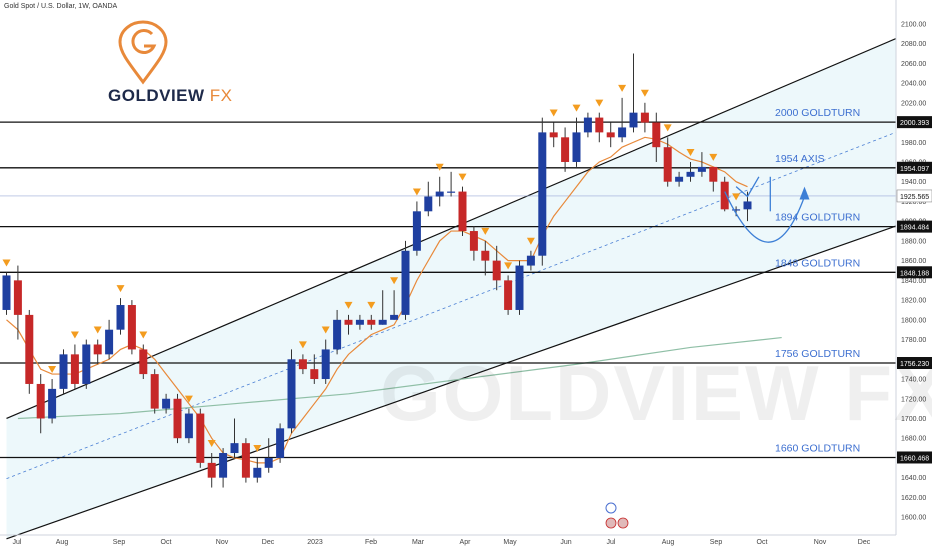 This screenshot has width=932, height=550. What do you see at coordinates (817, 354) in the screenshot?
I see `level-label: 1756 GOLDTURN` at bounding box center [817, 354].